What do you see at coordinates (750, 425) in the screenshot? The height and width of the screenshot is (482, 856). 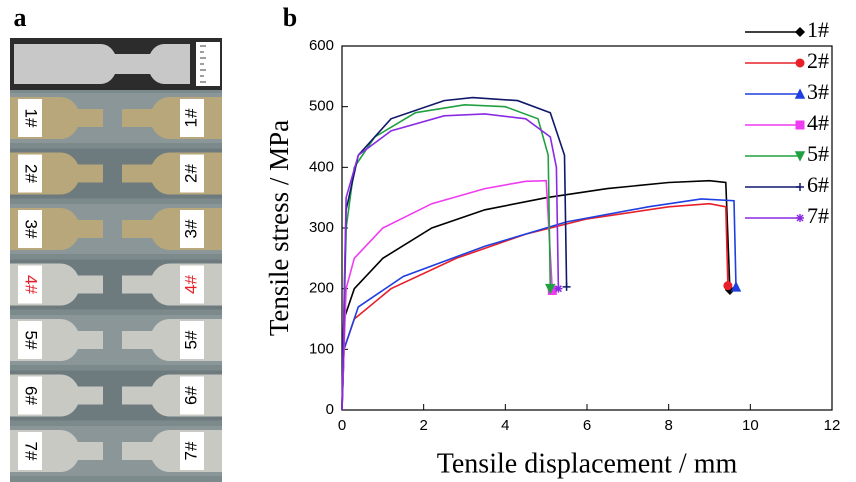 I see `x-tick-label: 10` at bounding box center [750, 425].